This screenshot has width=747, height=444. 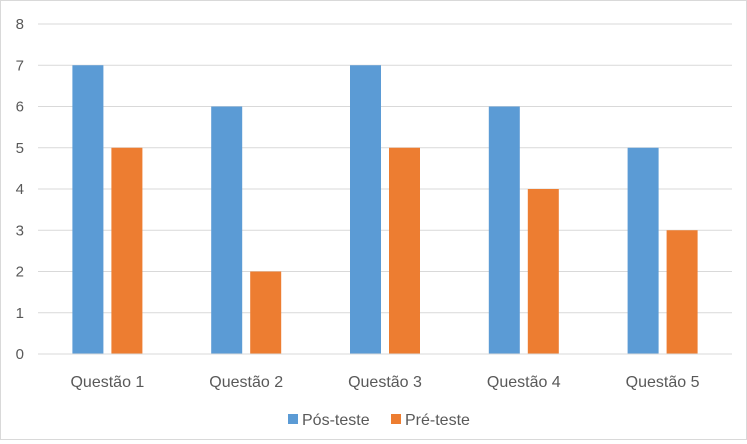 I want to click on y-axis-ticks: 0 1 2 3 4 5 6 7 8, so click(x=20, y=189).